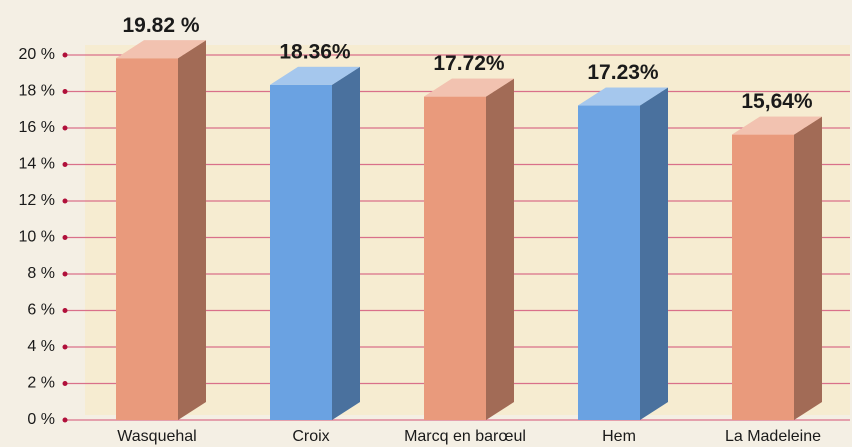 This screenshot has height=447, width=852. I want to click on value-label: 15,64%, so click(777, 101).